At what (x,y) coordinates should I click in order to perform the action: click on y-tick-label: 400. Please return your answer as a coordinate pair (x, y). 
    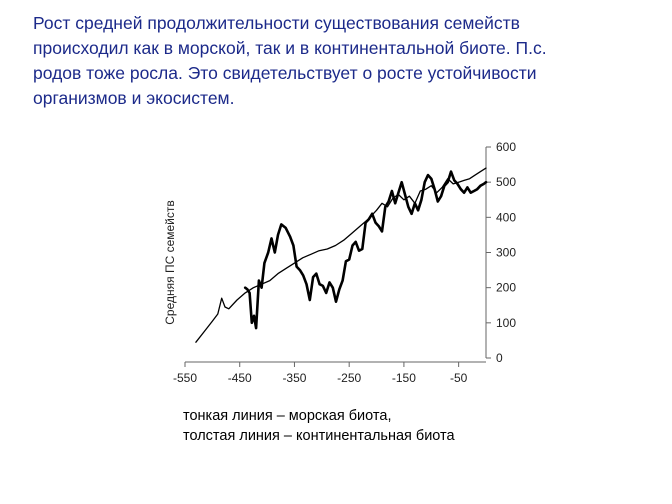
    Looking at the image, I should click on (506, 217).